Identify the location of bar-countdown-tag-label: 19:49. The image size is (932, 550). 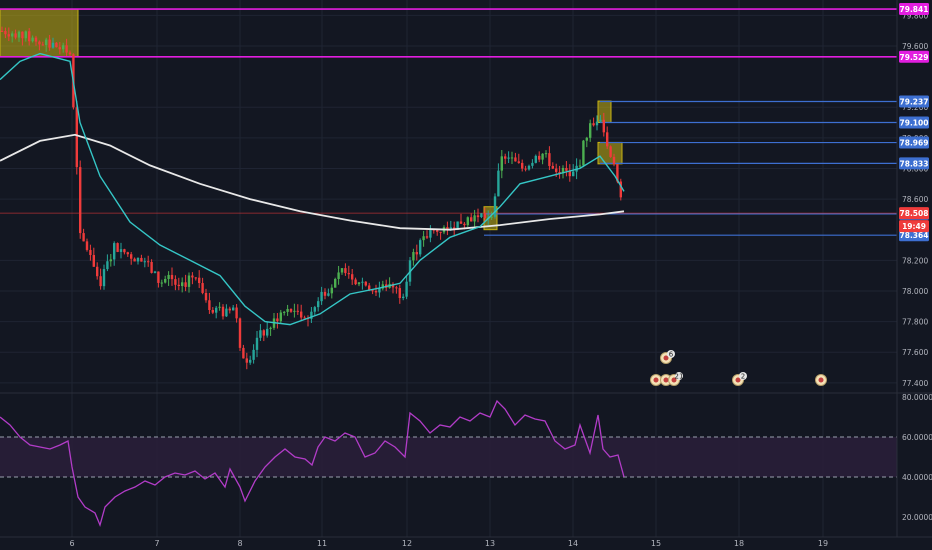
(914, 226).